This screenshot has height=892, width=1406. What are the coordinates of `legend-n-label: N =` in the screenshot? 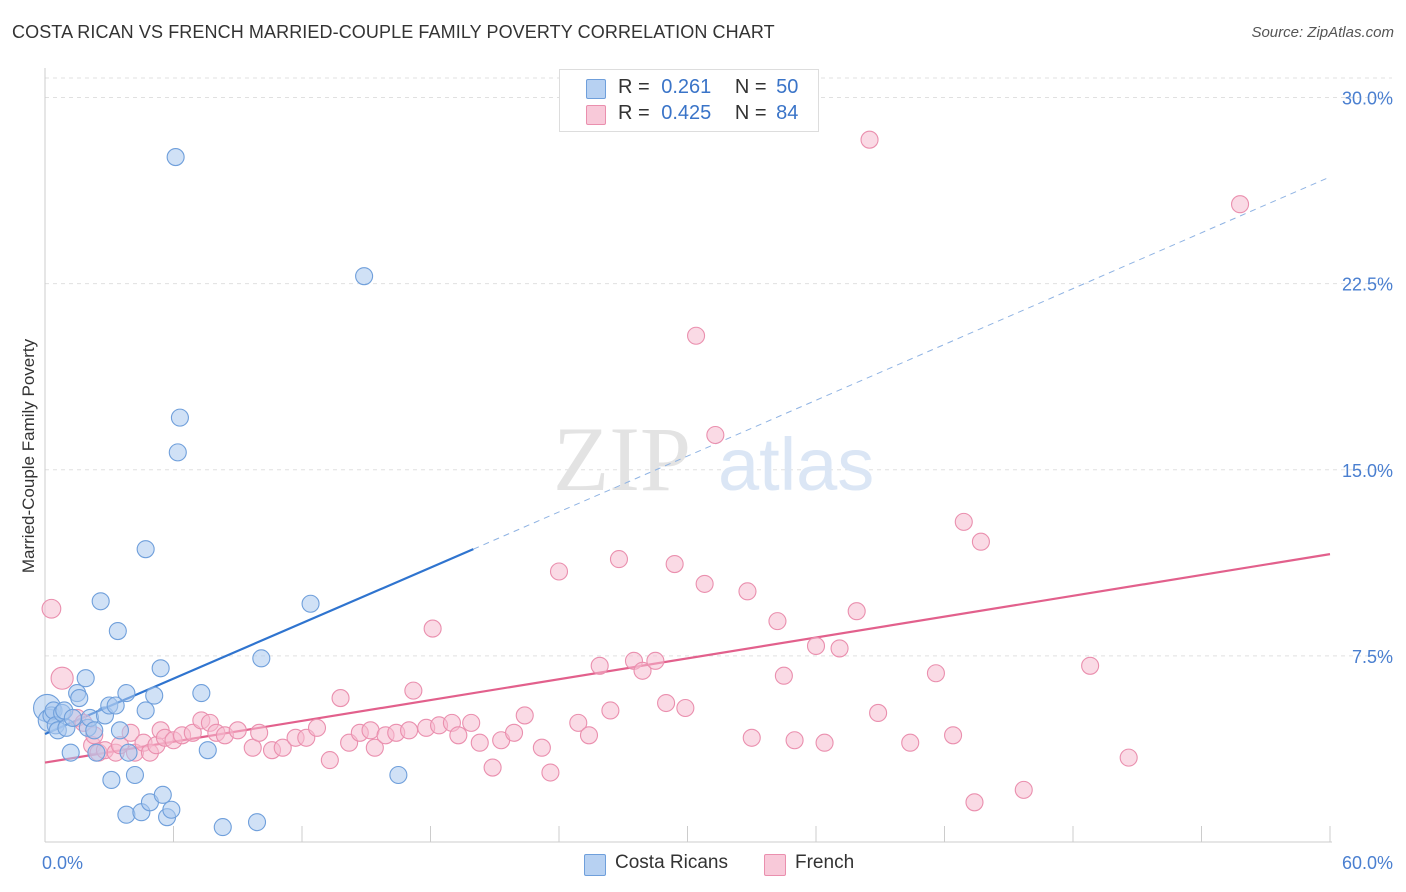 It's located at (750, 113).